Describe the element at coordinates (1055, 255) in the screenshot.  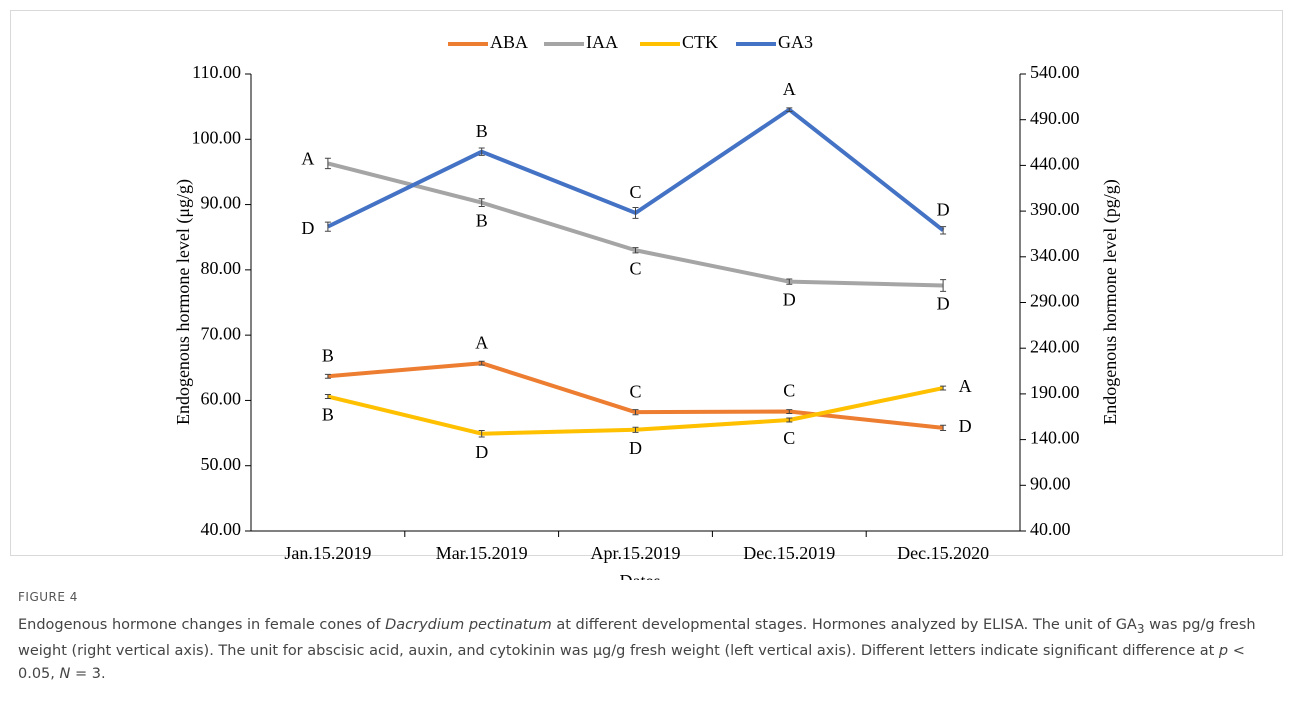
I see `y2-tick-label: 340.00` at that location.